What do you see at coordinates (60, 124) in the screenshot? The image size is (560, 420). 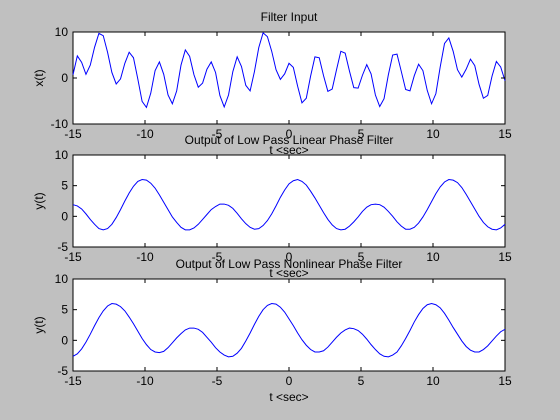 I see `y-tick-label: -10` at bounding box center [60, 124].